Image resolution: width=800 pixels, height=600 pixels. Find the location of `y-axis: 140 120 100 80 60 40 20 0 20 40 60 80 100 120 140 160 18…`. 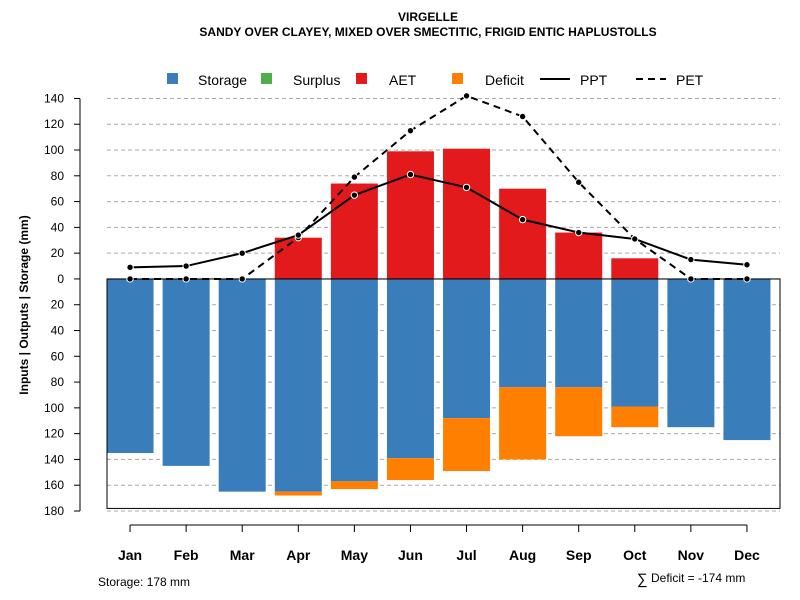

y-axis: 140 120 100 80 60 40 20 0 20 40 60 80 100 120 140 160 18… is located at coordinates (62, 304).